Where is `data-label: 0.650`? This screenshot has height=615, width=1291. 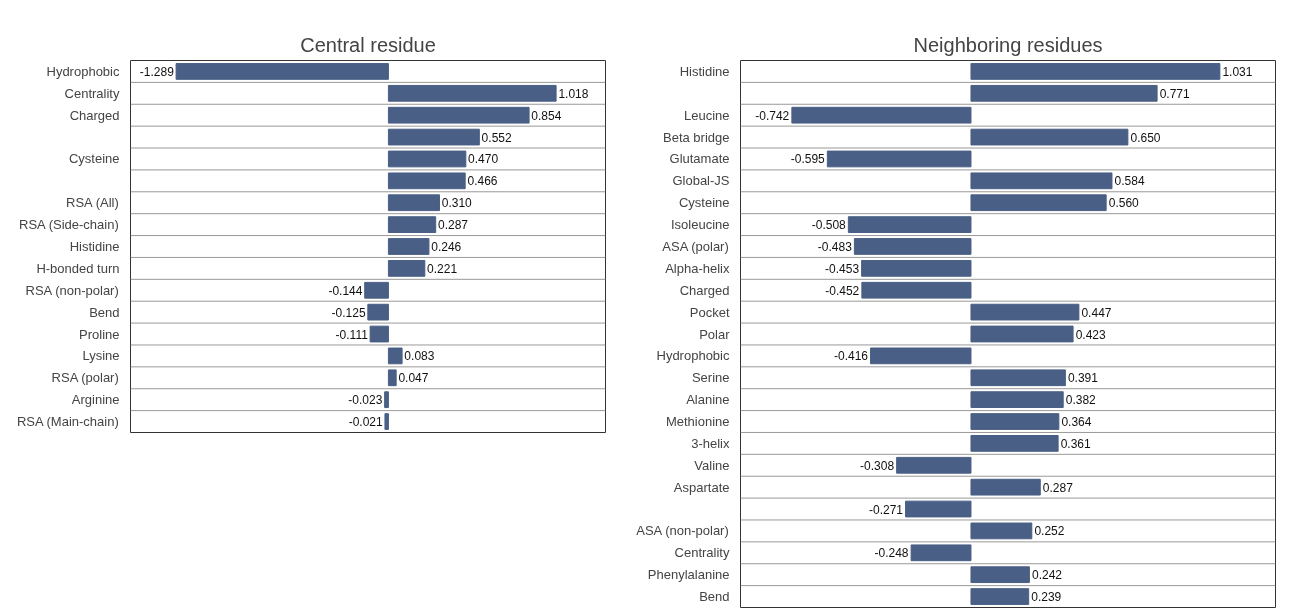 data-label: 0.650 is located at coordinates (1145, 137).